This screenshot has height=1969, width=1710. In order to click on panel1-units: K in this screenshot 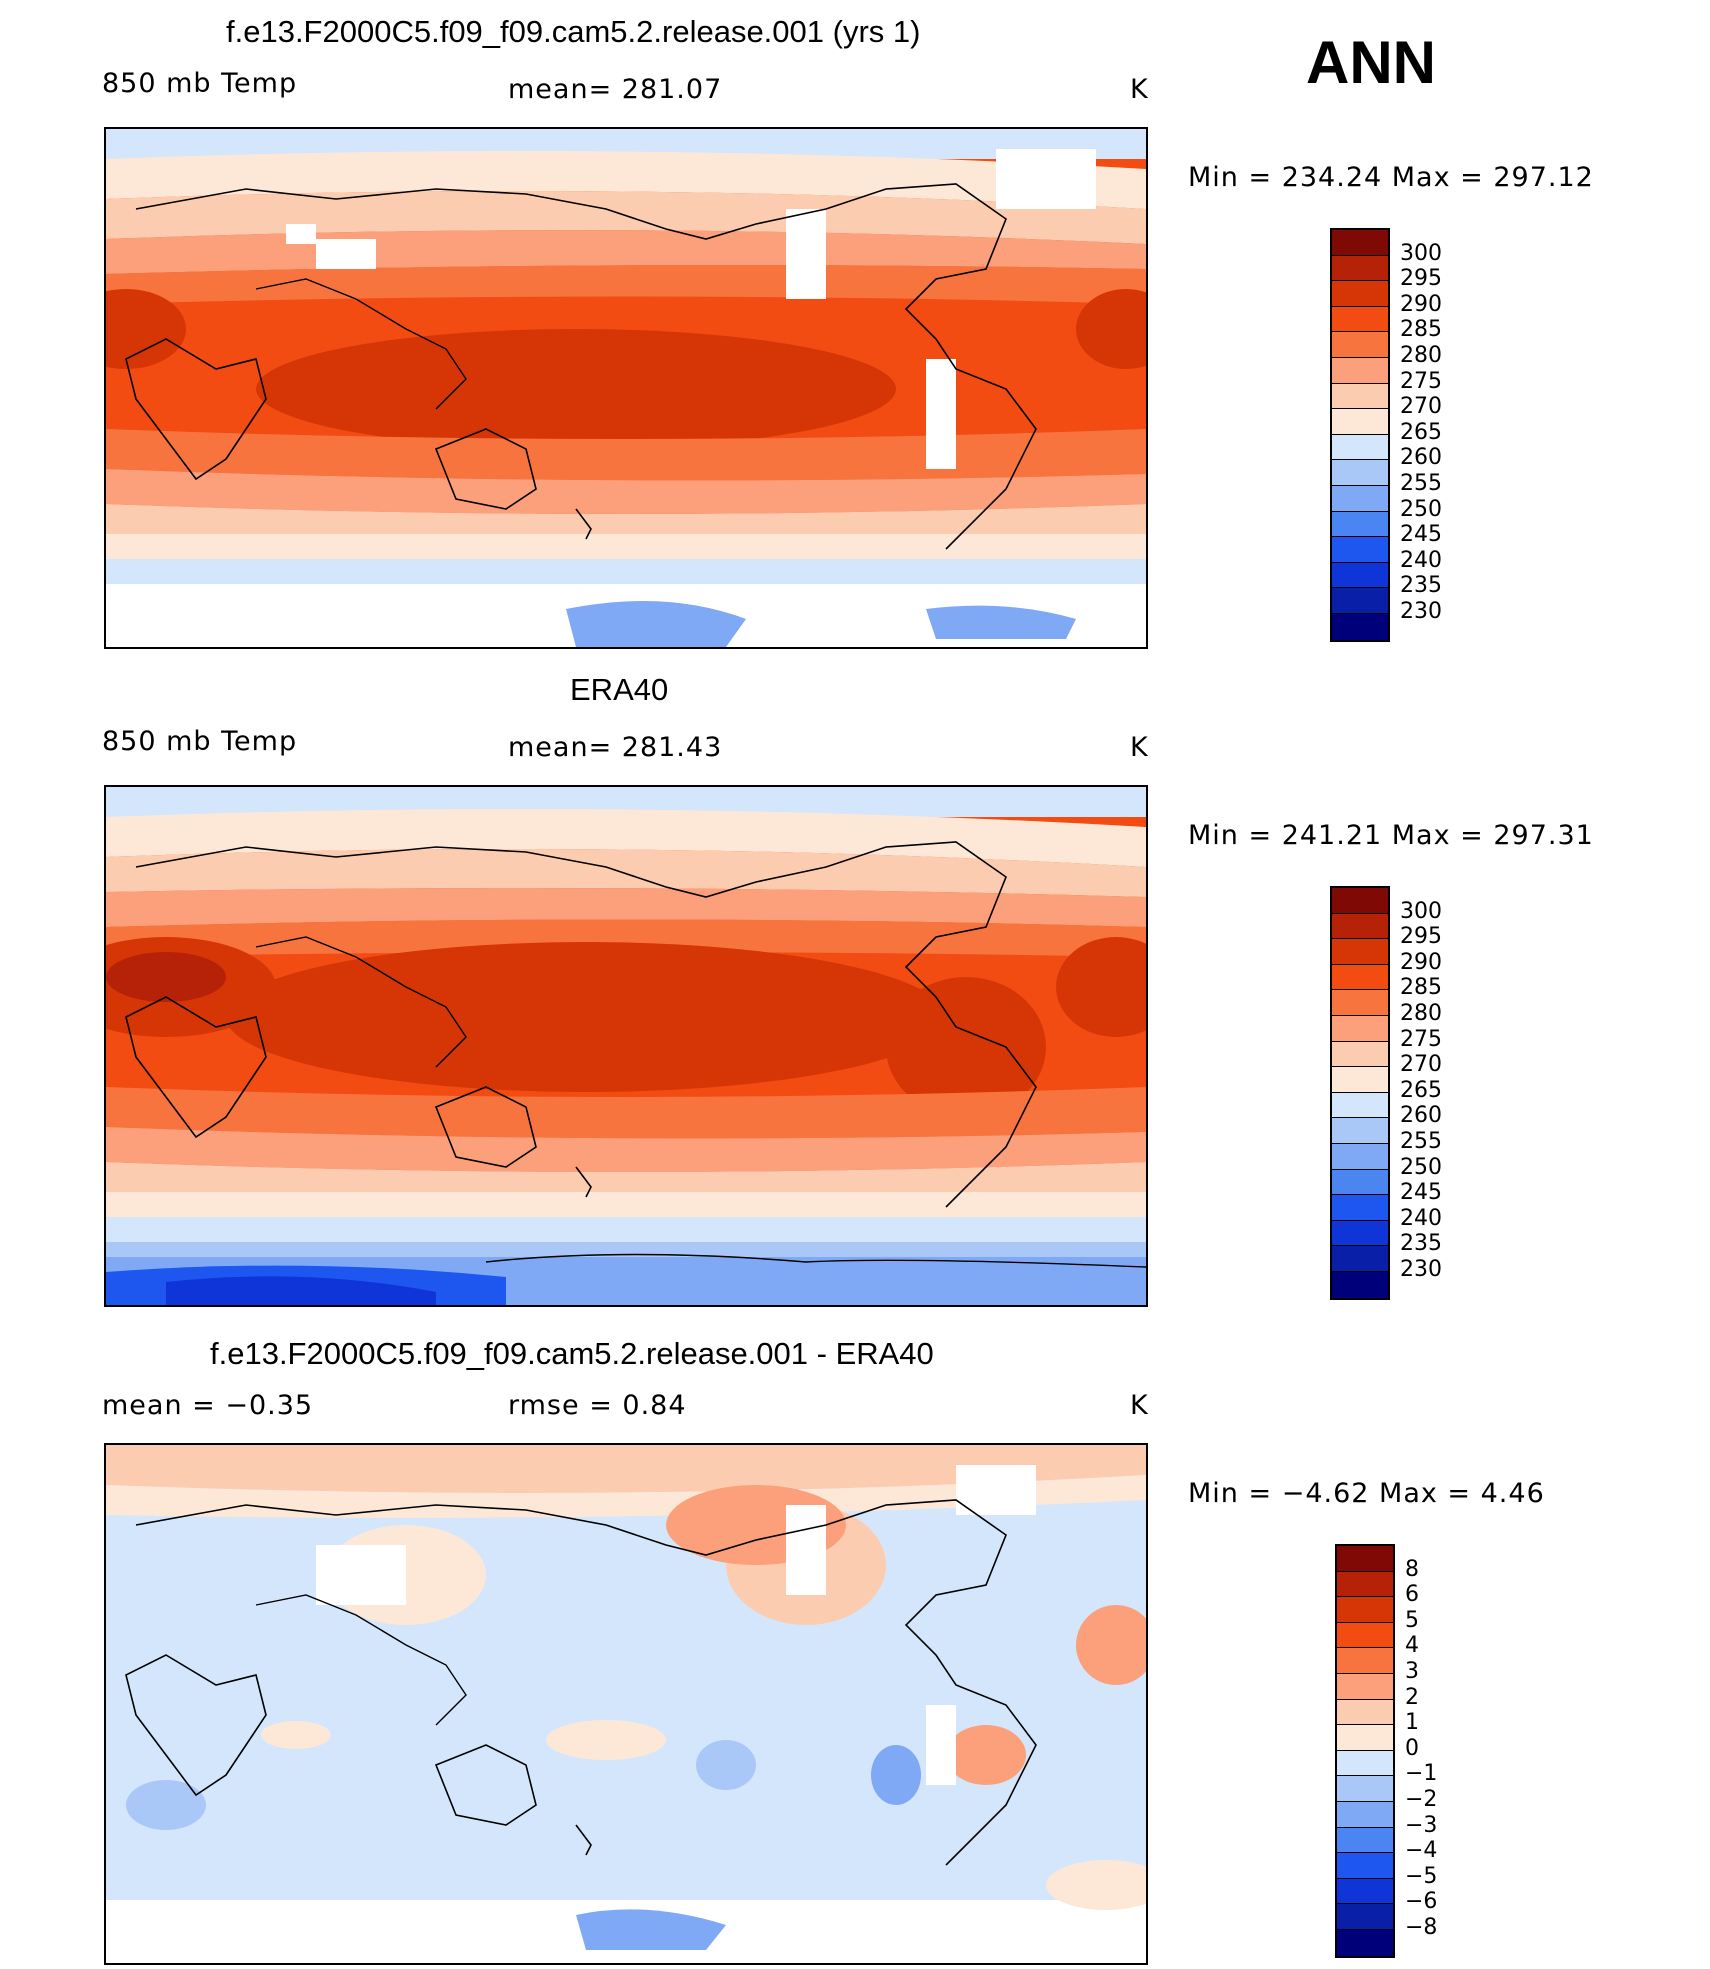, I will do `click(1139, 89)`.